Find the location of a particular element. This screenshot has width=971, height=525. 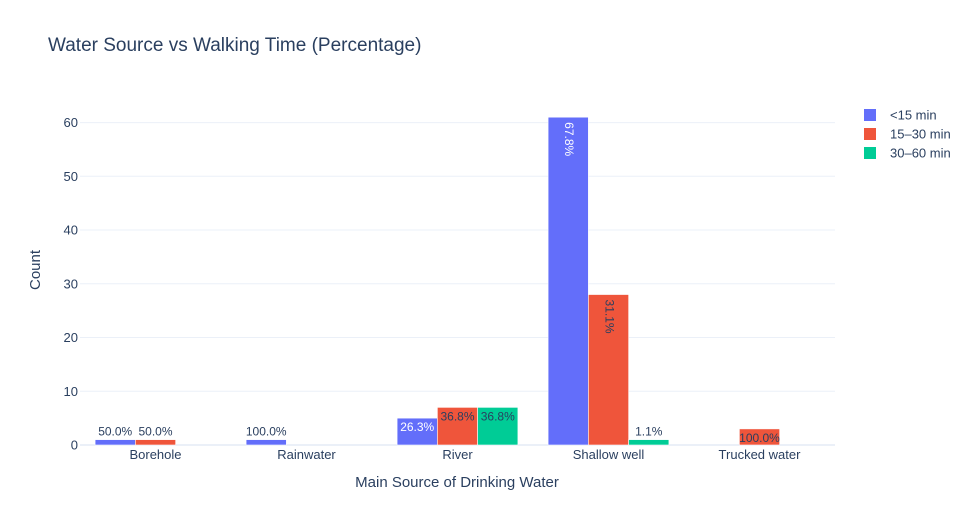

y-tick-label: 60 is located at coordinates (71, 122).